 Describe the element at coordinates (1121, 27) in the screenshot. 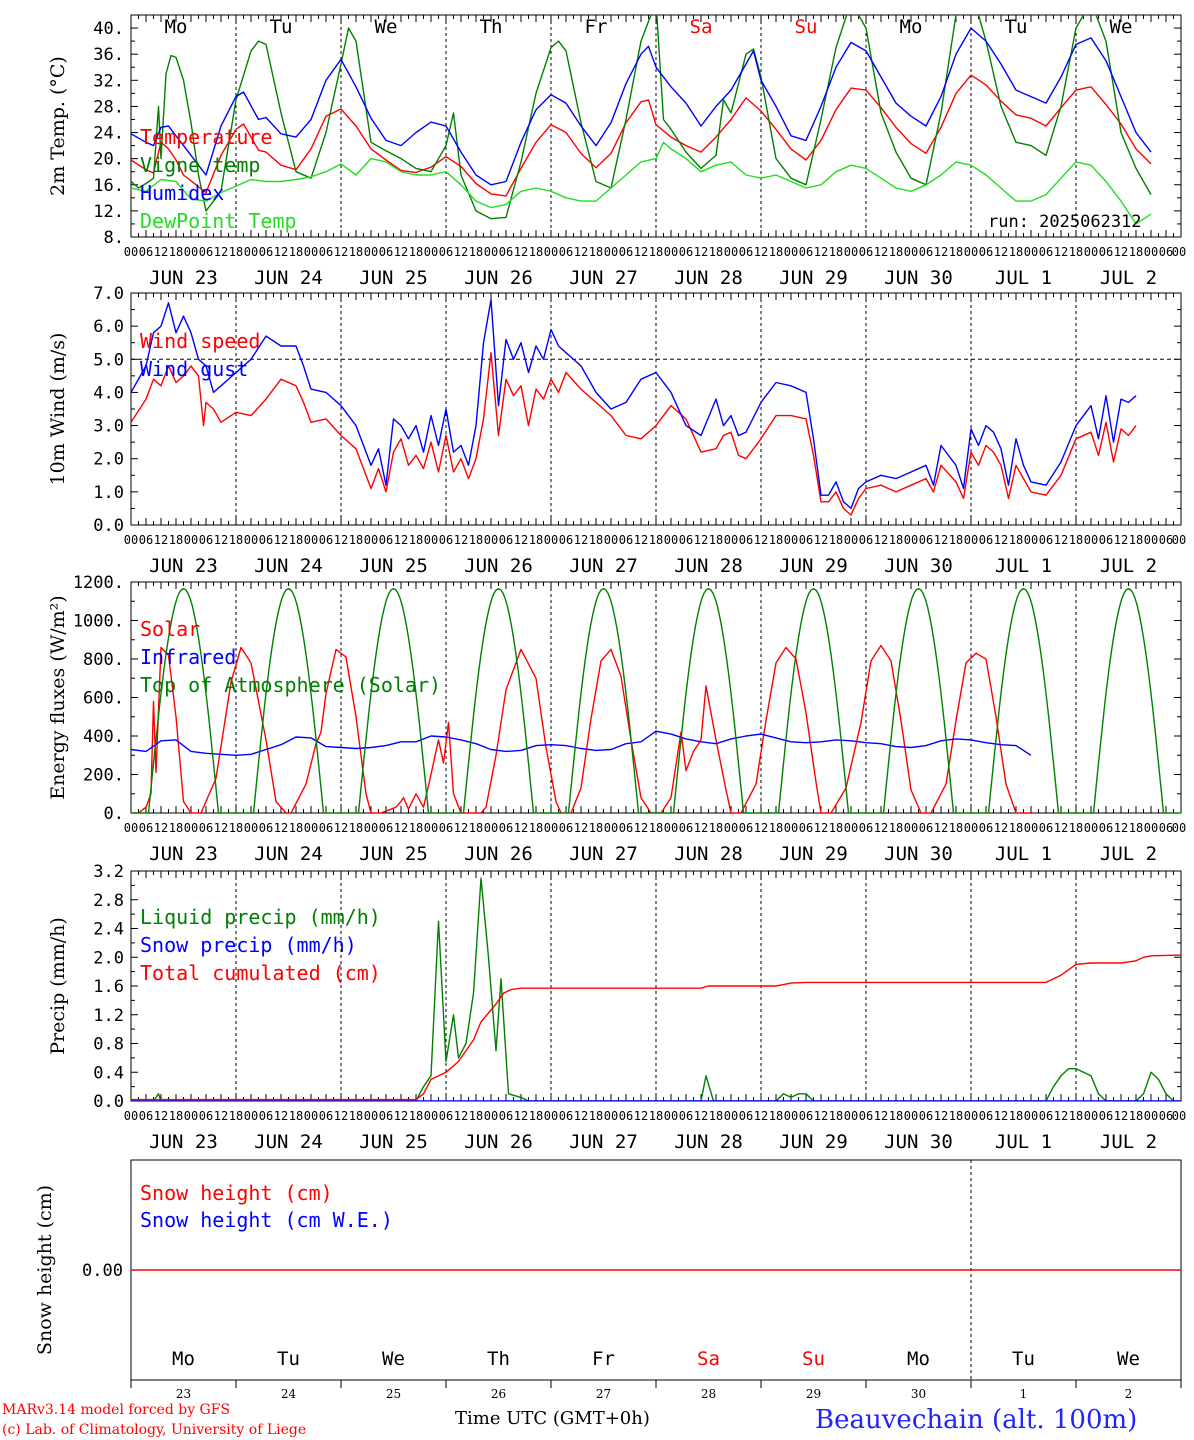

I see `day-label-top: We` at that location.